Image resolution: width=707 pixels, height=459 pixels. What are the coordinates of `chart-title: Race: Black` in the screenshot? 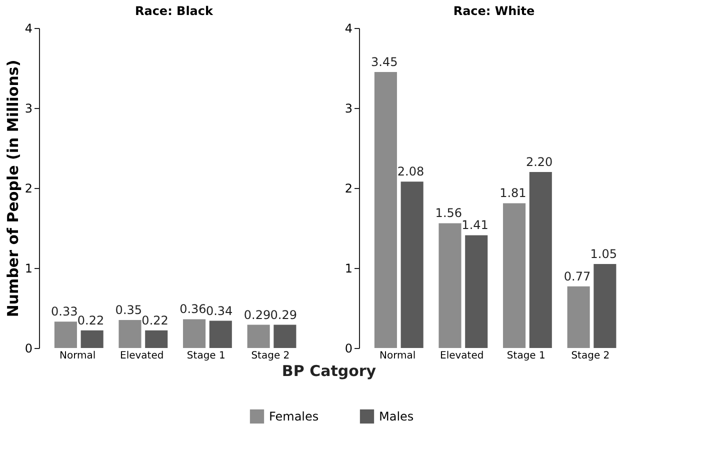 It's located at (174, 11).